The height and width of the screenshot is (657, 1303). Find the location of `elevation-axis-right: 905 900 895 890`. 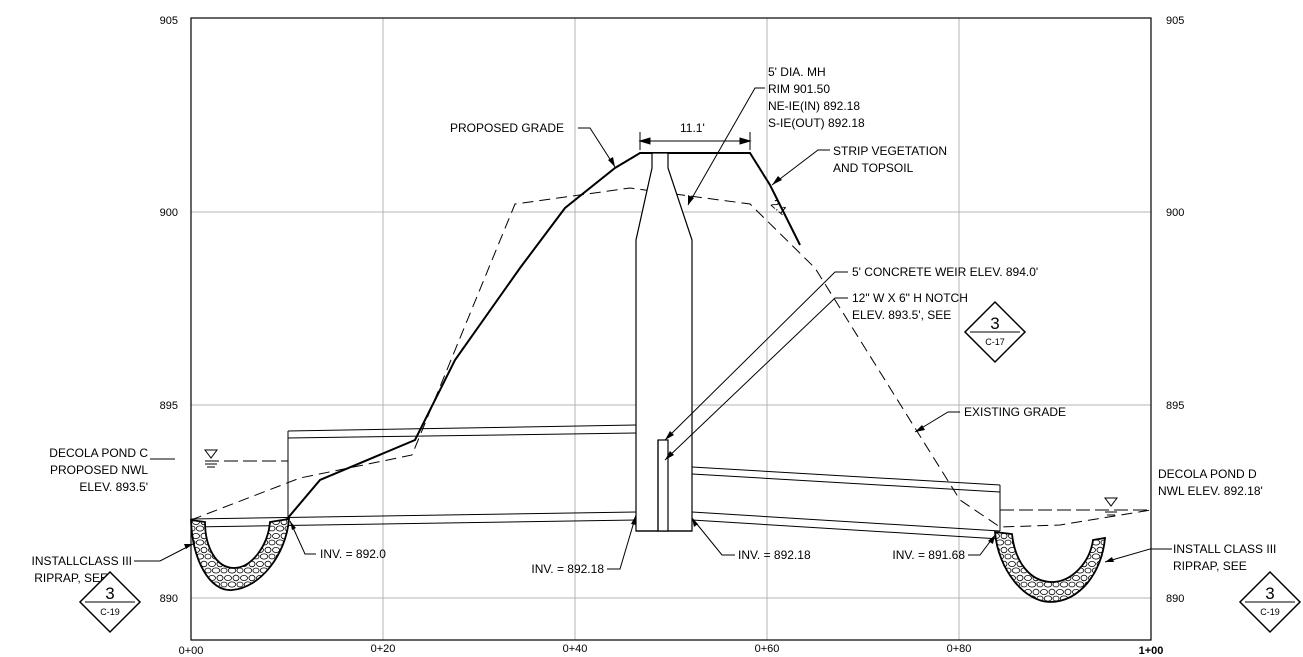

elevation-axis-right: 905 900 895 890 is located at coordinates (1175, 310).